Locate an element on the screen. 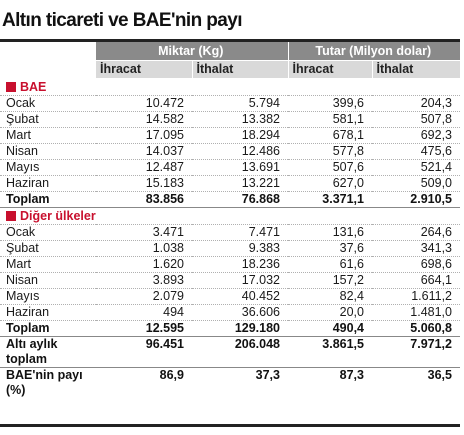 The image size is (464, 435). row-label: Mart is located at coordinates (48, 264).